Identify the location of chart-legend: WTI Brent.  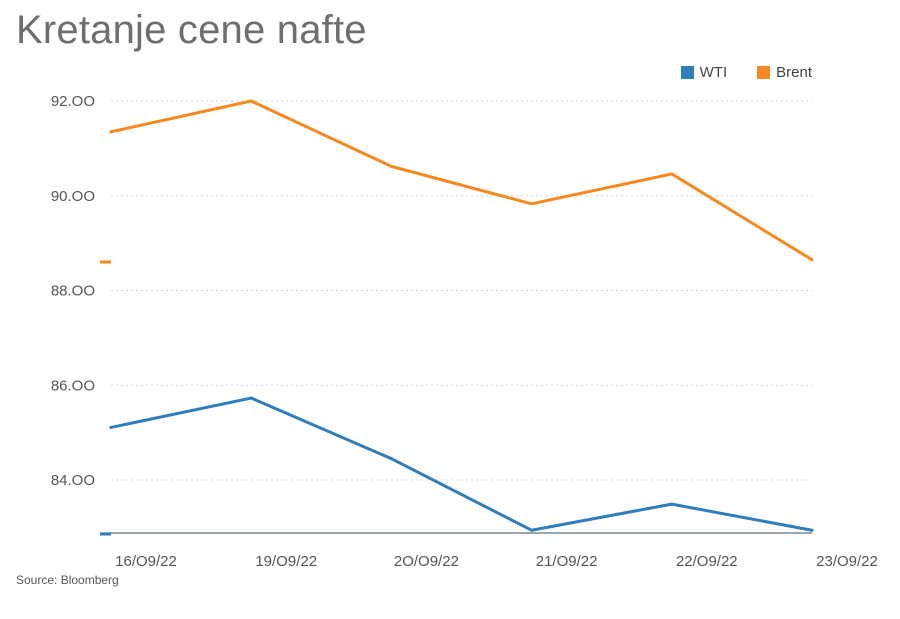
(746, 72).